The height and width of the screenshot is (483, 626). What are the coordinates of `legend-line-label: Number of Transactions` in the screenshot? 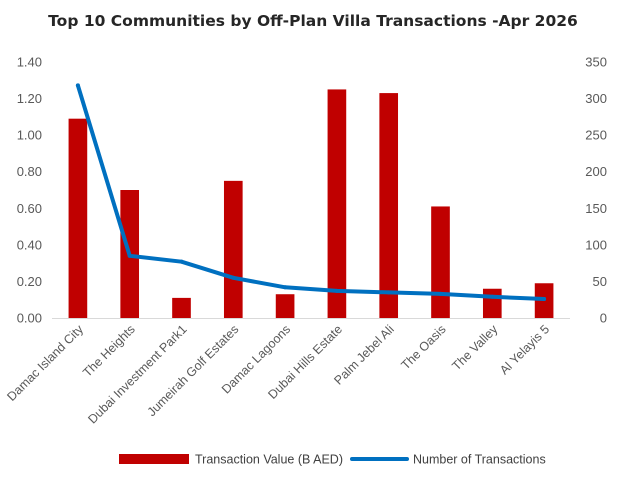 It's located at (479, 460).